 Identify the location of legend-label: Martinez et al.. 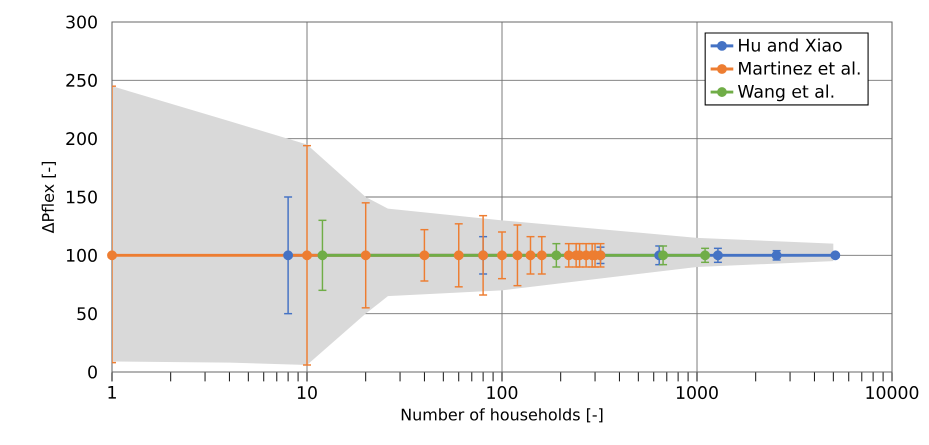
(799, 68).